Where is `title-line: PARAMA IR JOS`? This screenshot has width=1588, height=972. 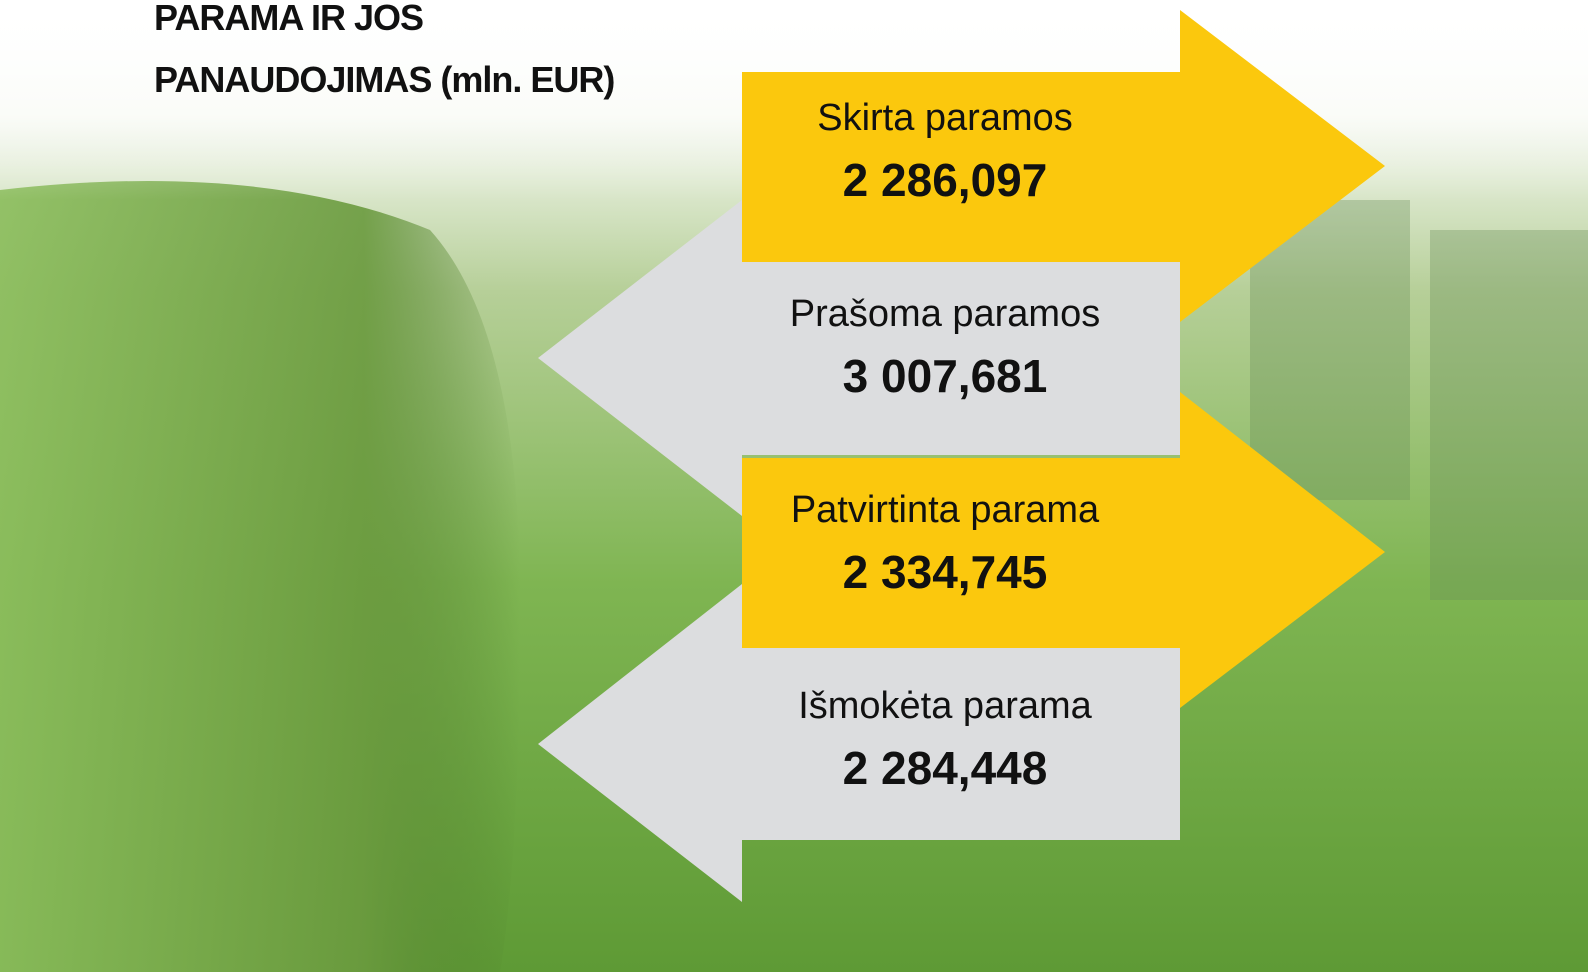 title-line: PARAMA IR JOS is located at coordinates (288, 19).